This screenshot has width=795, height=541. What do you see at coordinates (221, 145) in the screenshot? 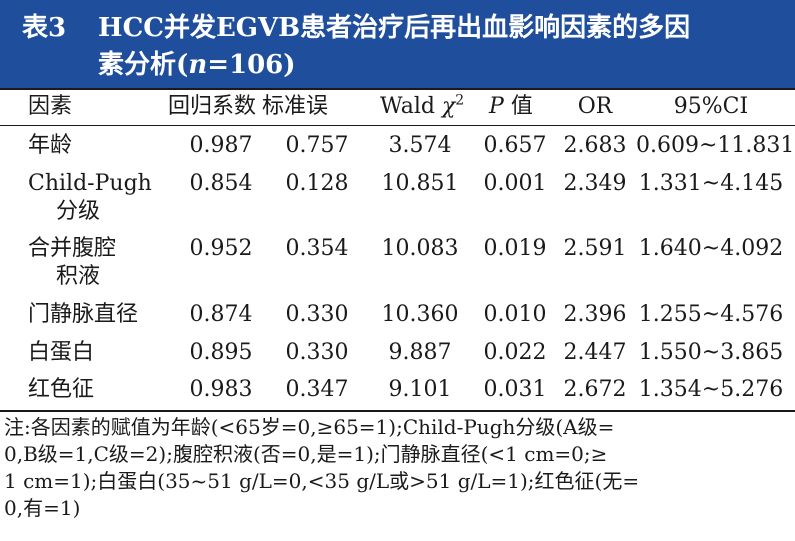
I see `row-age-coef: 0.987` at bounding box center [221, 145].